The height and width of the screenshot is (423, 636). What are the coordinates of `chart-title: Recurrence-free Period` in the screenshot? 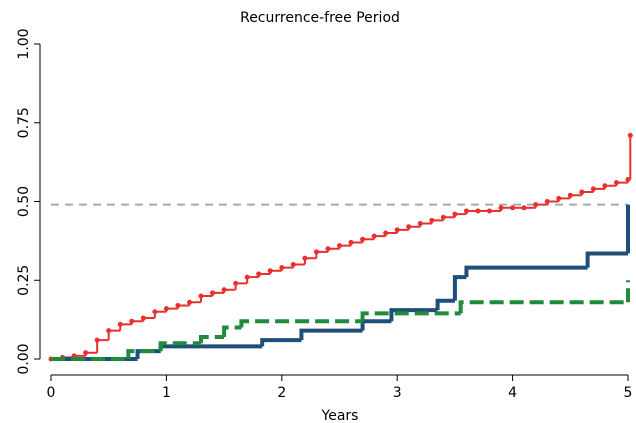 It's located at (320, 18).